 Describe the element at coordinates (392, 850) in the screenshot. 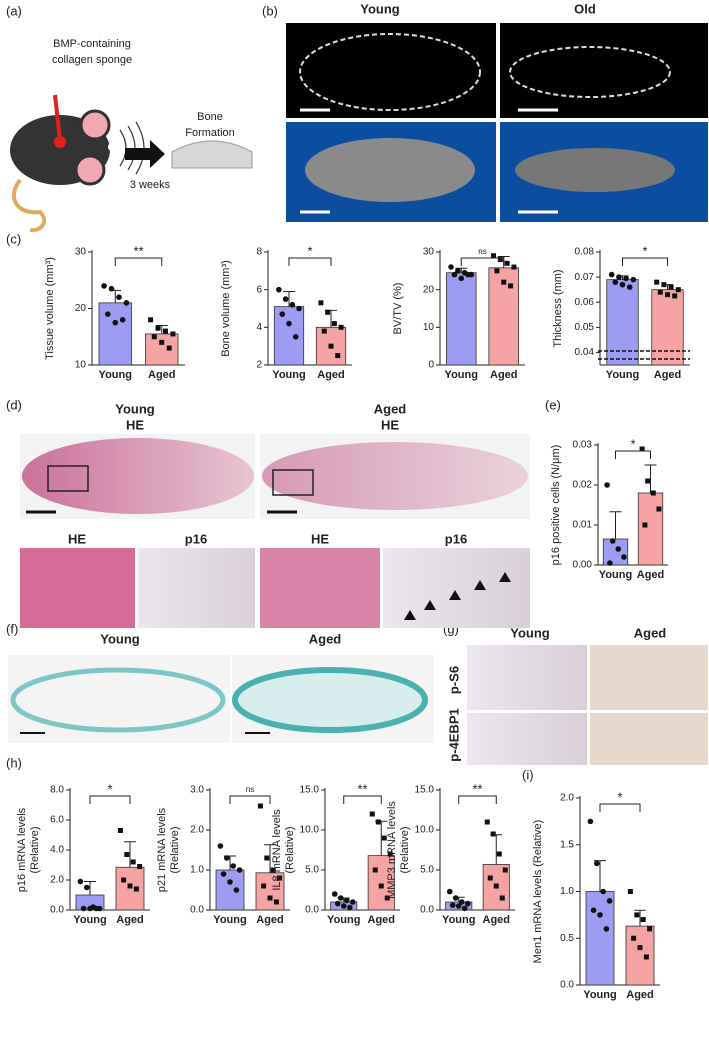

I see `y-axis-label: MMP3 mRNA levels` at that location.